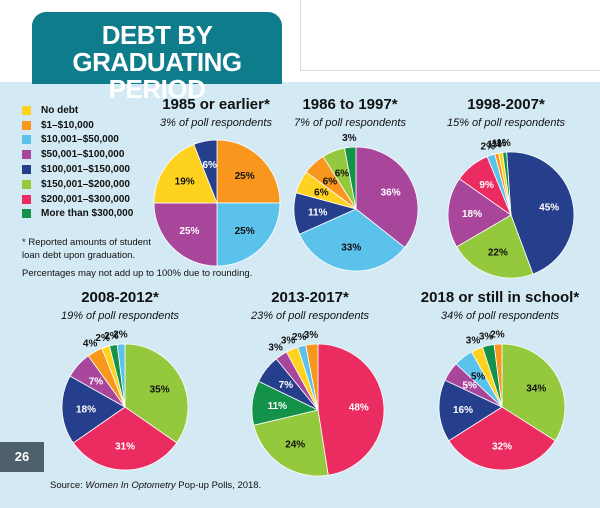  Describe the element at coordinates (77, 184) in the screenshot. I see `legend-item: $150,001–$200,000` at that location.